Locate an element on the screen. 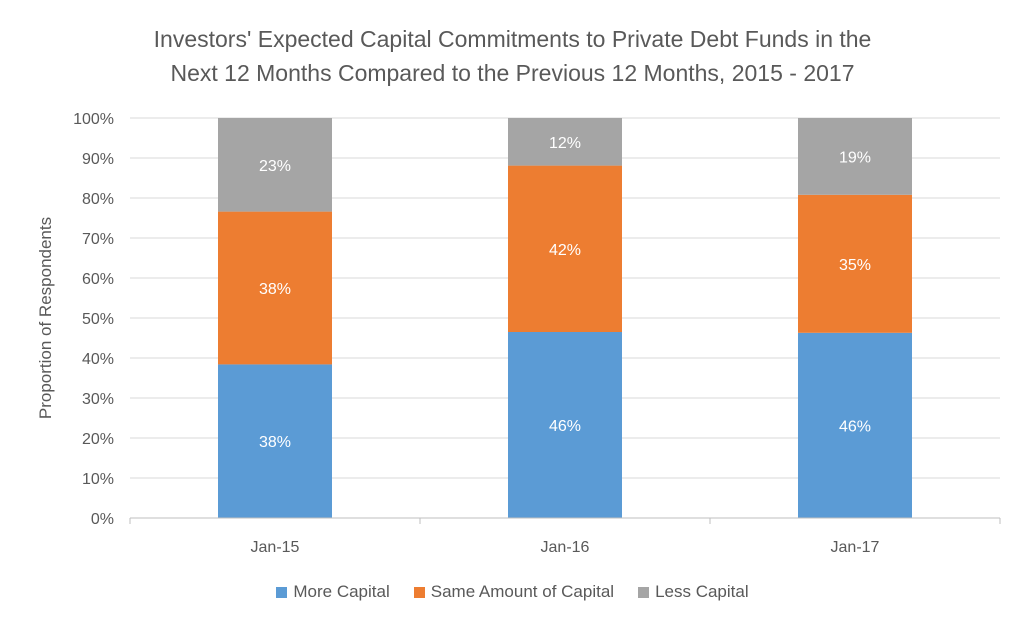  data-label: 19% is located at coordinates (855, 157).